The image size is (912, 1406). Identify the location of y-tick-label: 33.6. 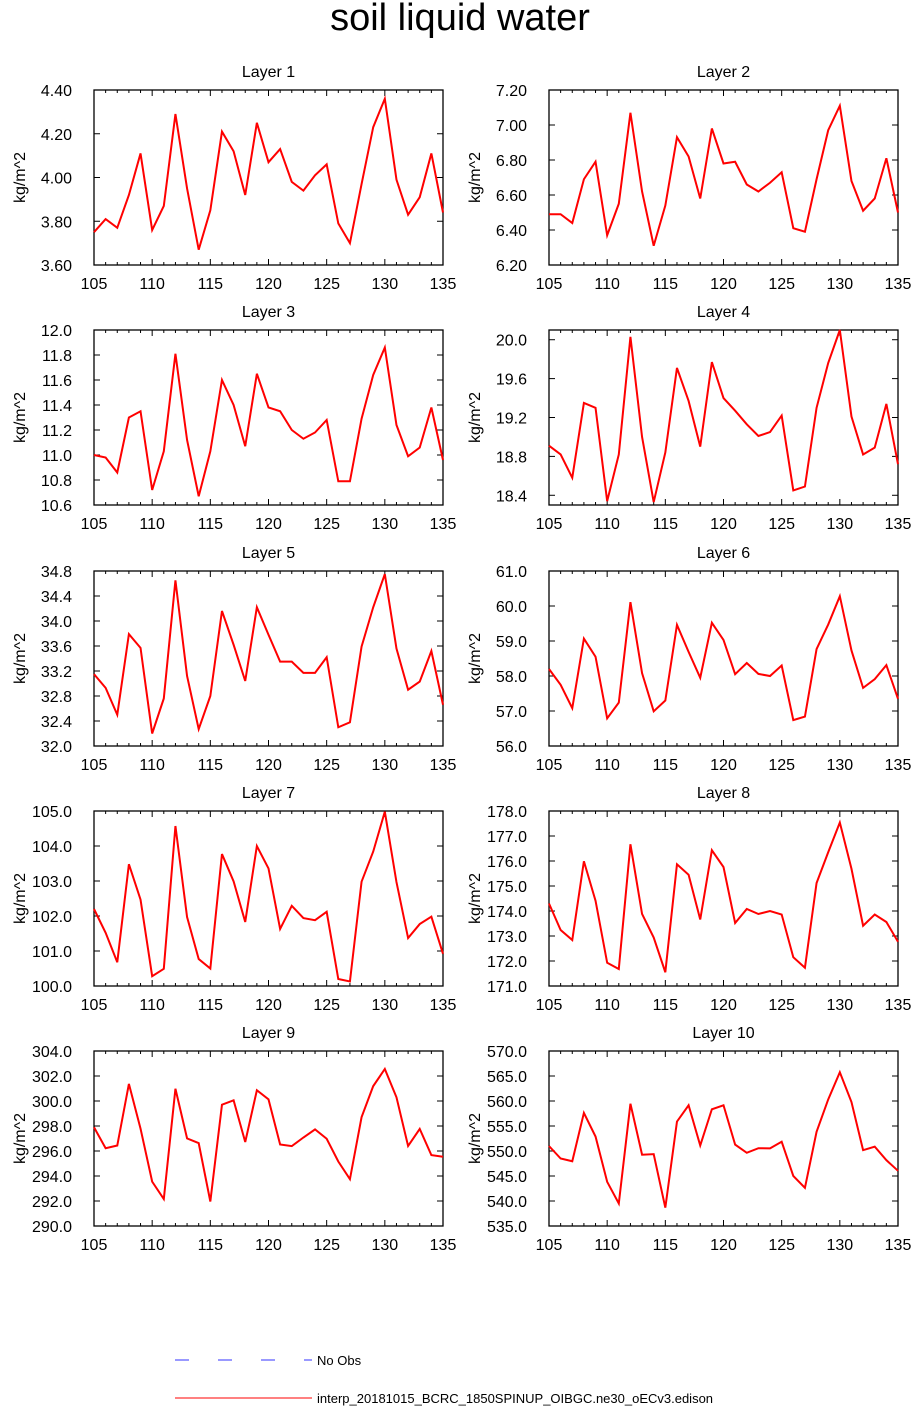
(56, 647).